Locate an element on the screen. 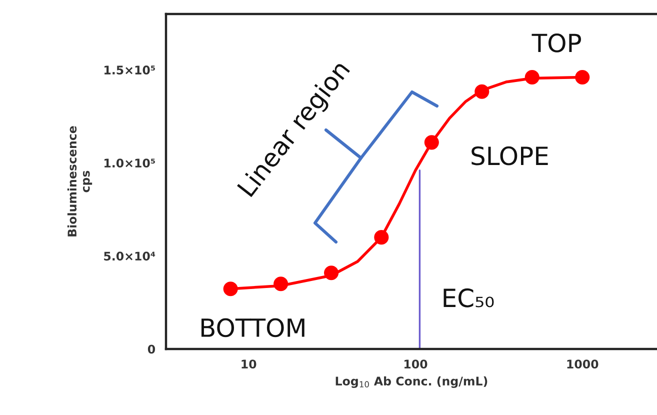 The height and width of the screenshot is (415, 657). y-tick-label: 0 is located at coordinates (152, 349).